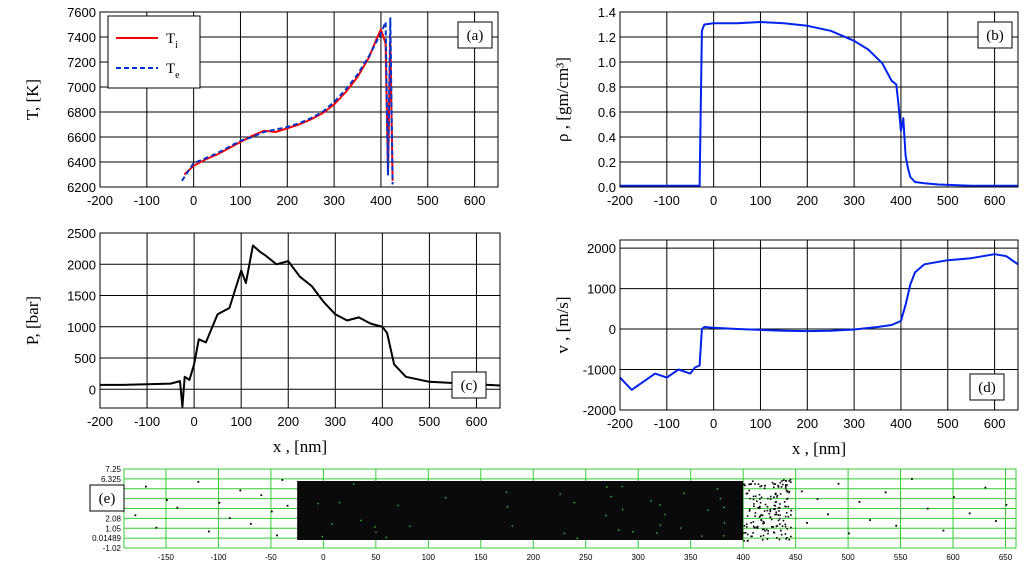 Image resolution: width=1025 pixels, height=573 pixels. What do you see at coordinates (85, 358) in the screenshot?
I see `y-tick-label: 500` at bounding box center [85, 358].